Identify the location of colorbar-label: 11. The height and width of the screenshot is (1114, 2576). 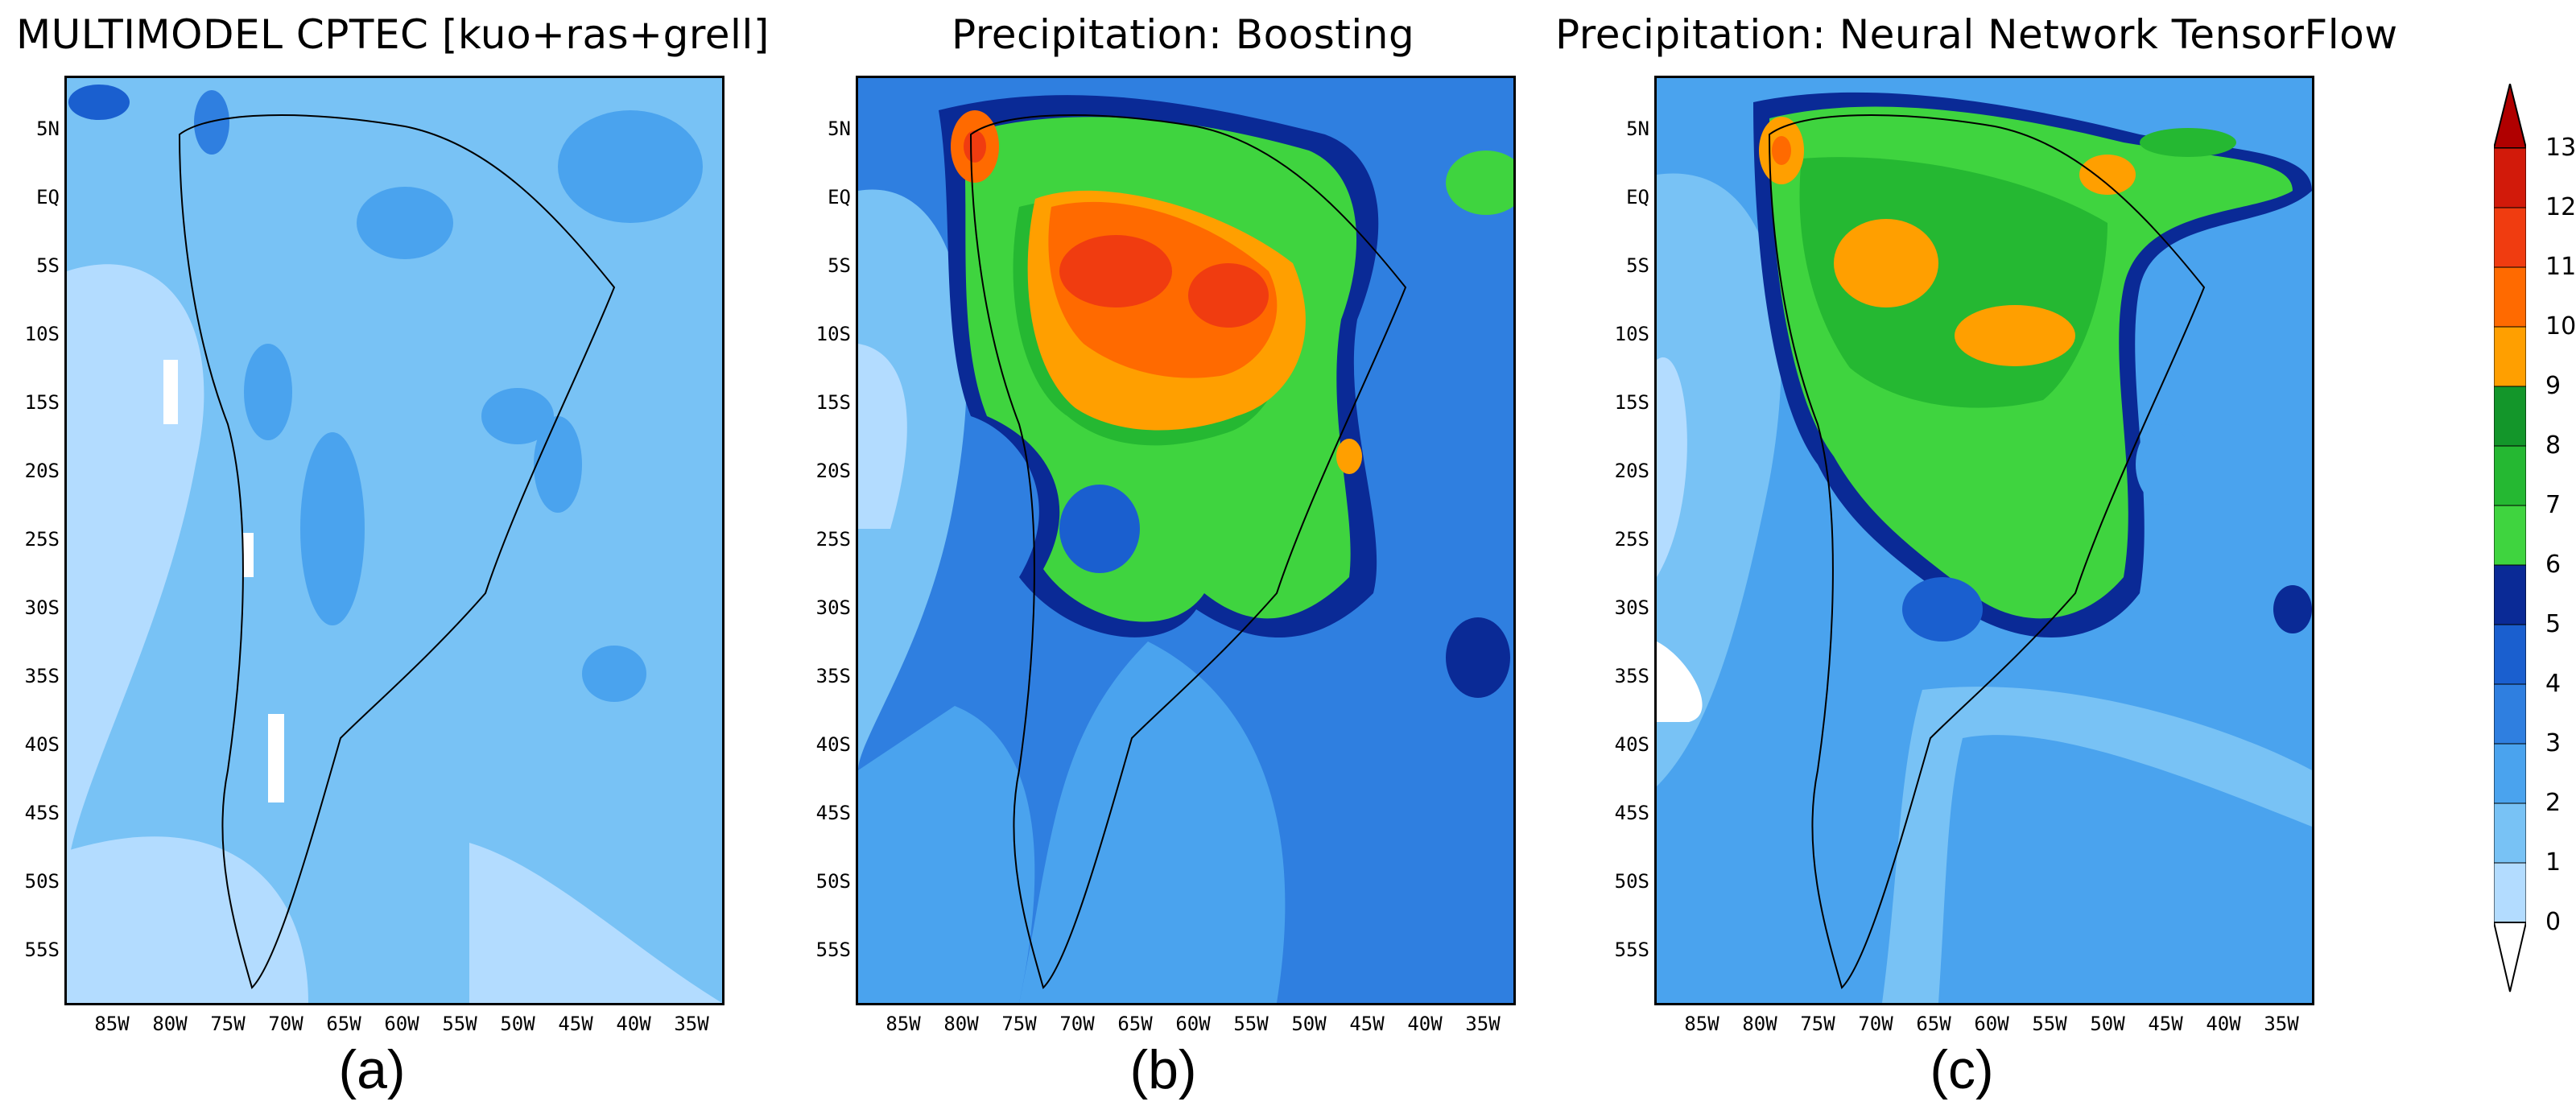
(2560, 267).